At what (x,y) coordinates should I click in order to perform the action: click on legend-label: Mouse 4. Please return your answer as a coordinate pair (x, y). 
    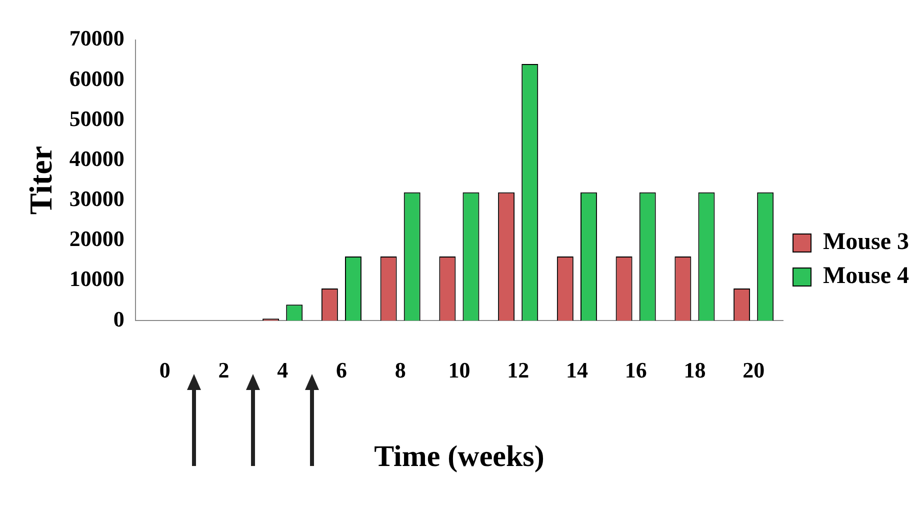
    Looking at the image, I should click on (866, 276).